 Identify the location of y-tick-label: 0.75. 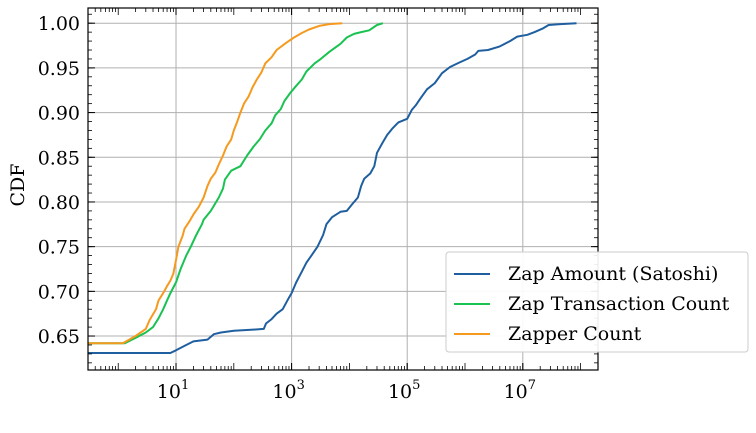
(59, 248).